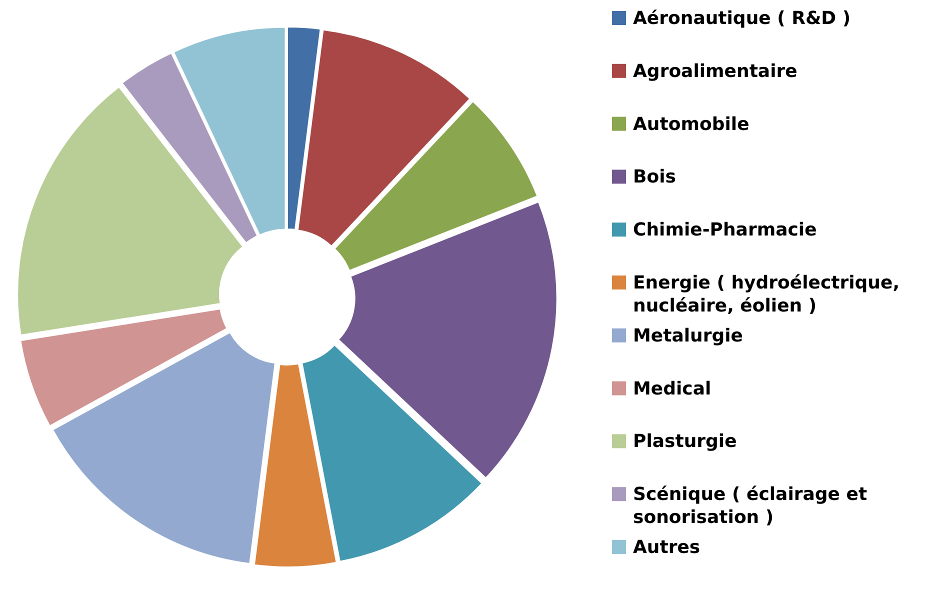 The width and height of the screenshot is (943, 602). What do you see at coordinates (725, 230) in the screenshot?
I see `legend-label: Chimie-Pharmacie` at bounding box center [725, 230].